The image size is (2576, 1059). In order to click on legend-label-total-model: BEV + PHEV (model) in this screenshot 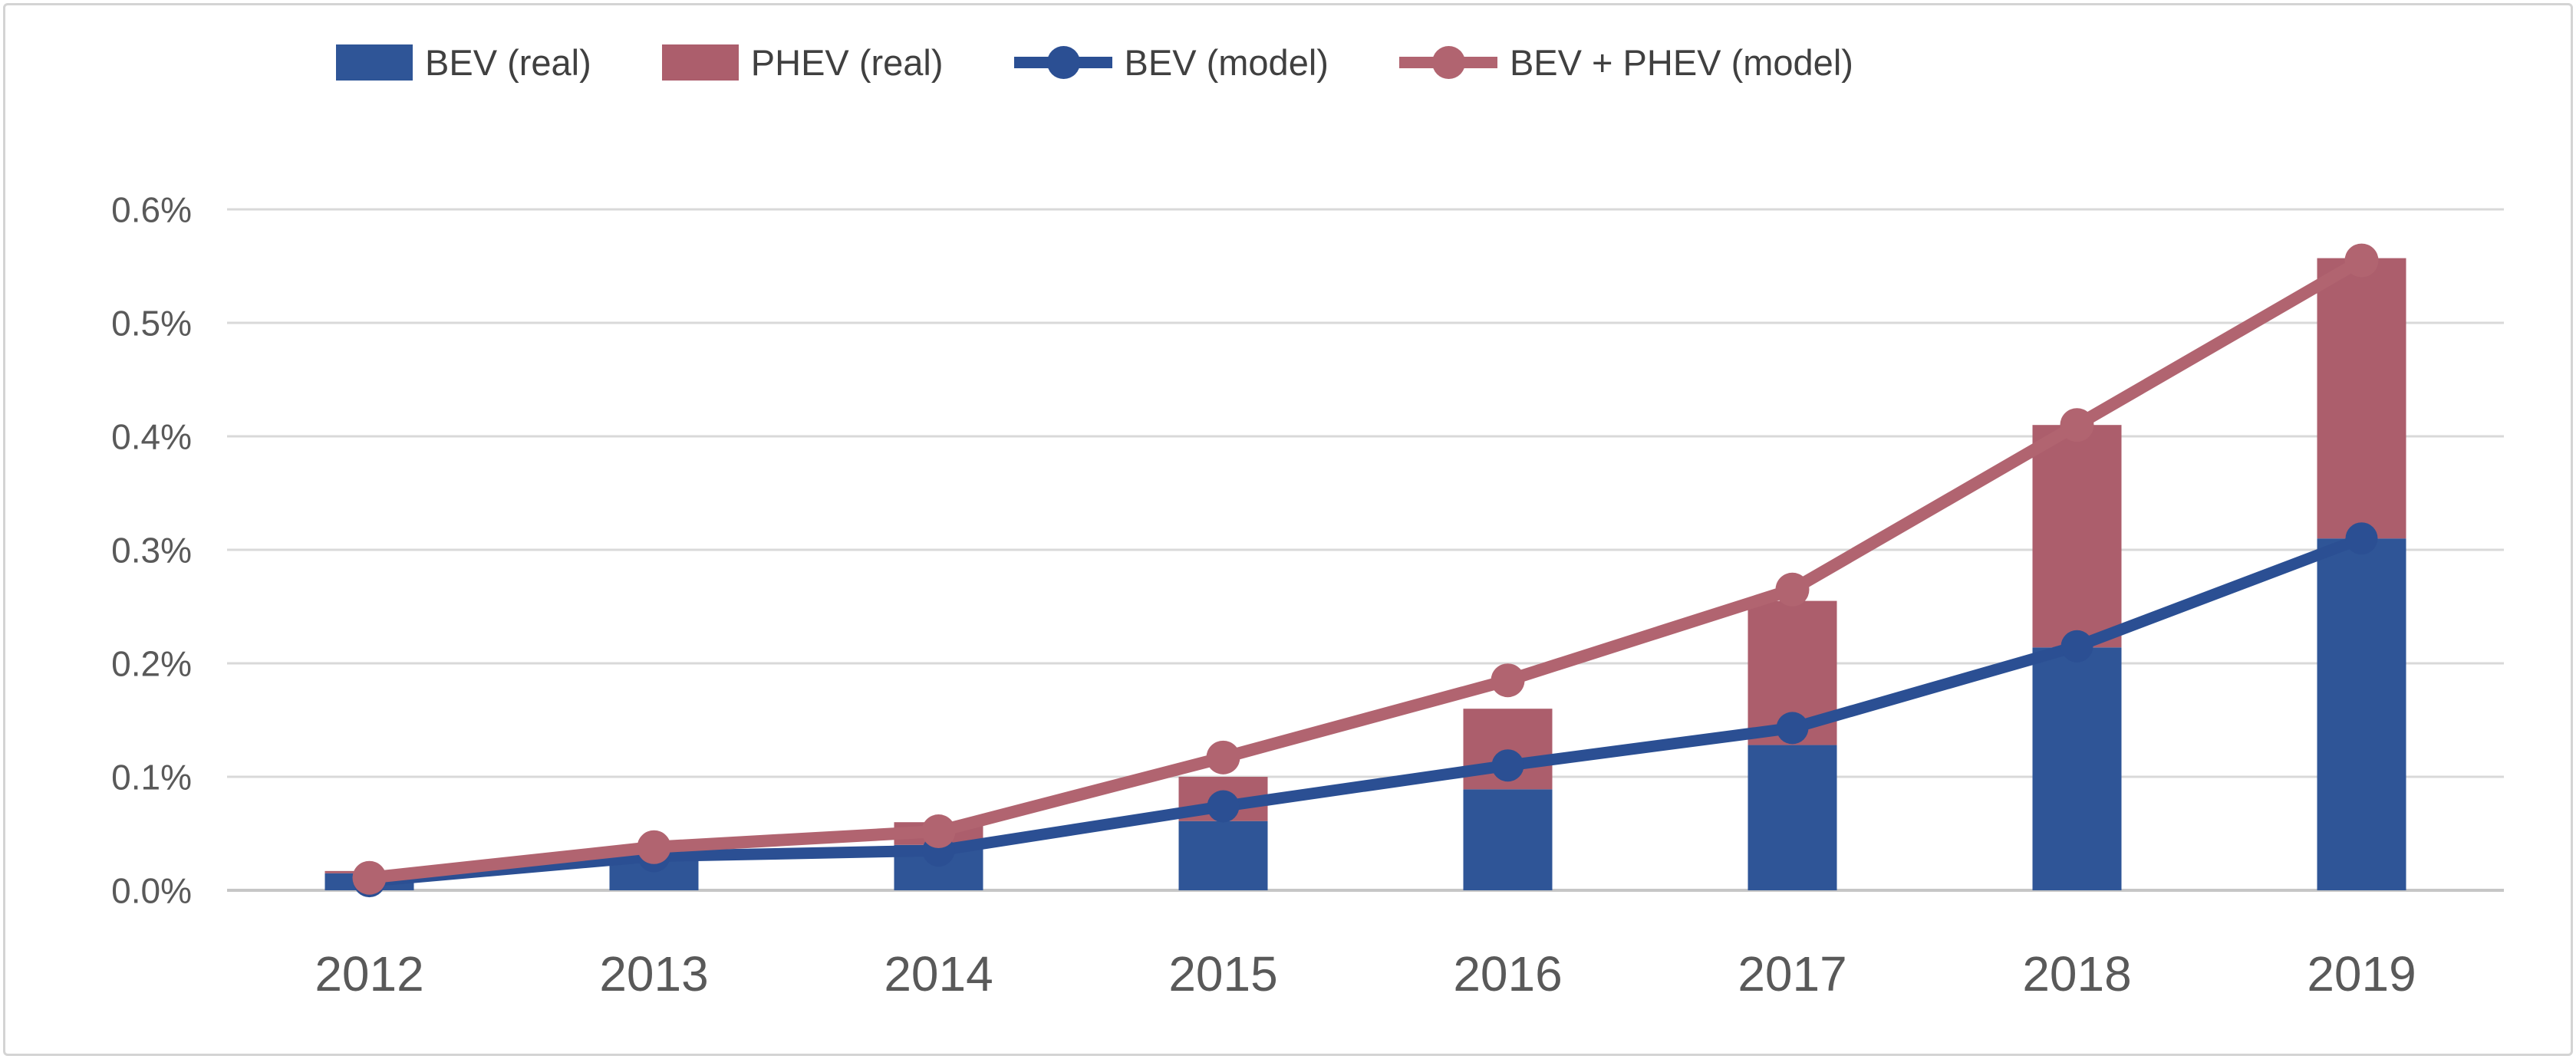, I will do `click(1681, 62)`.